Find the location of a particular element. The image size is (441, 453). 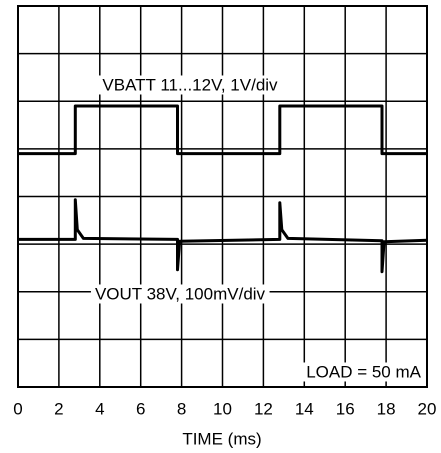

annotation: VOUT 38V, 100mV/div is located at coordinates (180, 293).